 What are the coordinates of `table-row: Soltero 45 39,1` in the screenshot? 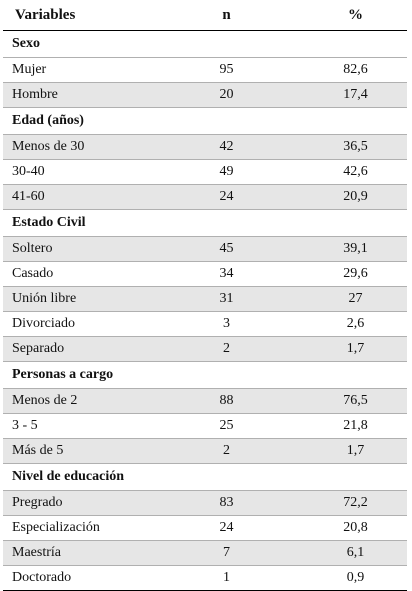 It's located at (205, 249).